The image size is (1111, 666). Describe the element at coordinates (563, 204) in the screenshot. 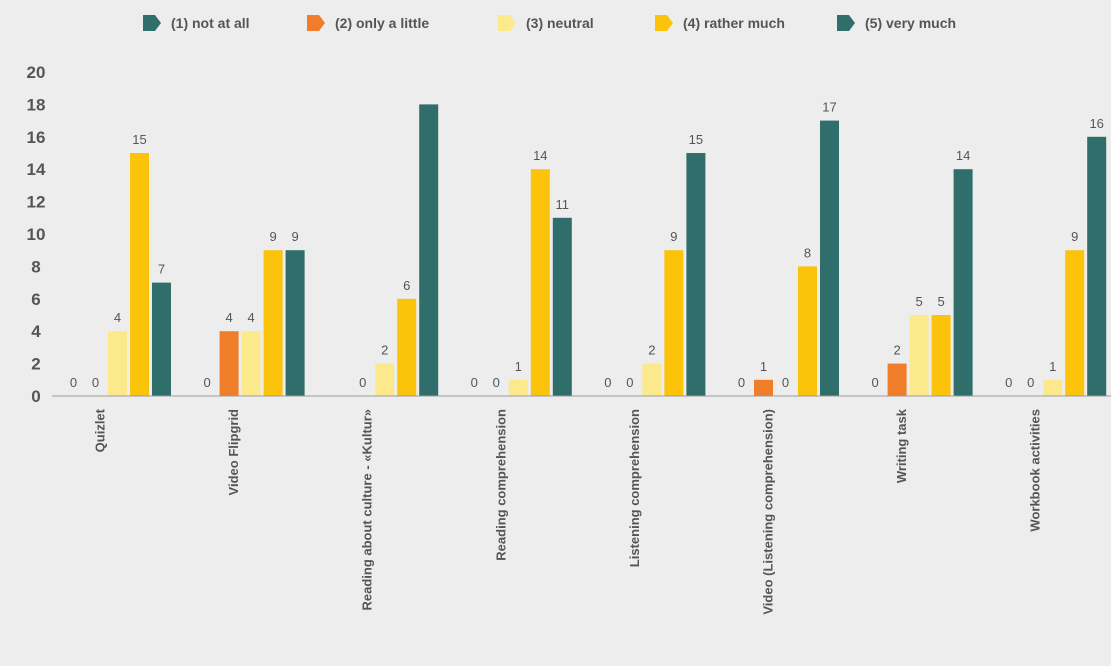

I see `data-label: 11` at that location.